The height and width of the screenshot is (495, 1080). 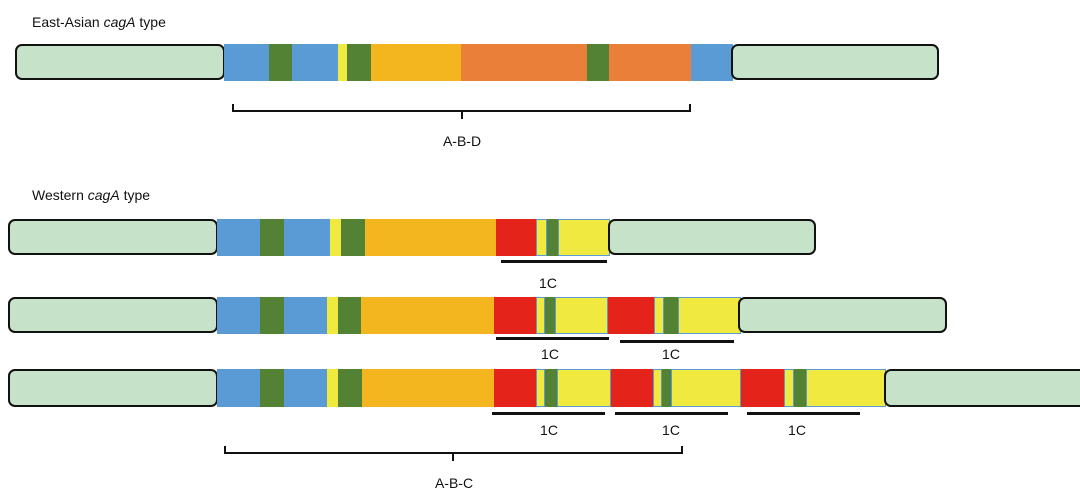 I want to click on west-title-prefix: Western, so click(x=60, y=195).